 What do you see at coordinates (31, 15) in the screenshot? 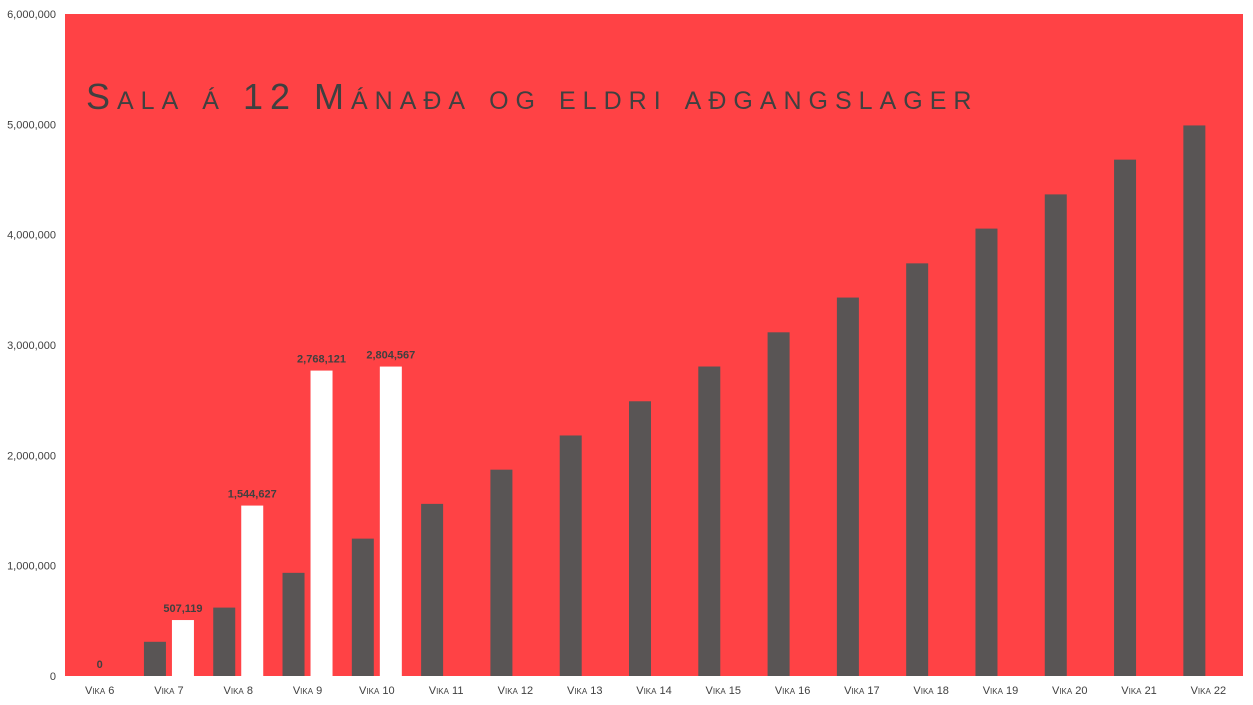
I see `y-tick-label: 6,000,000` at bounding box center [31, 15].